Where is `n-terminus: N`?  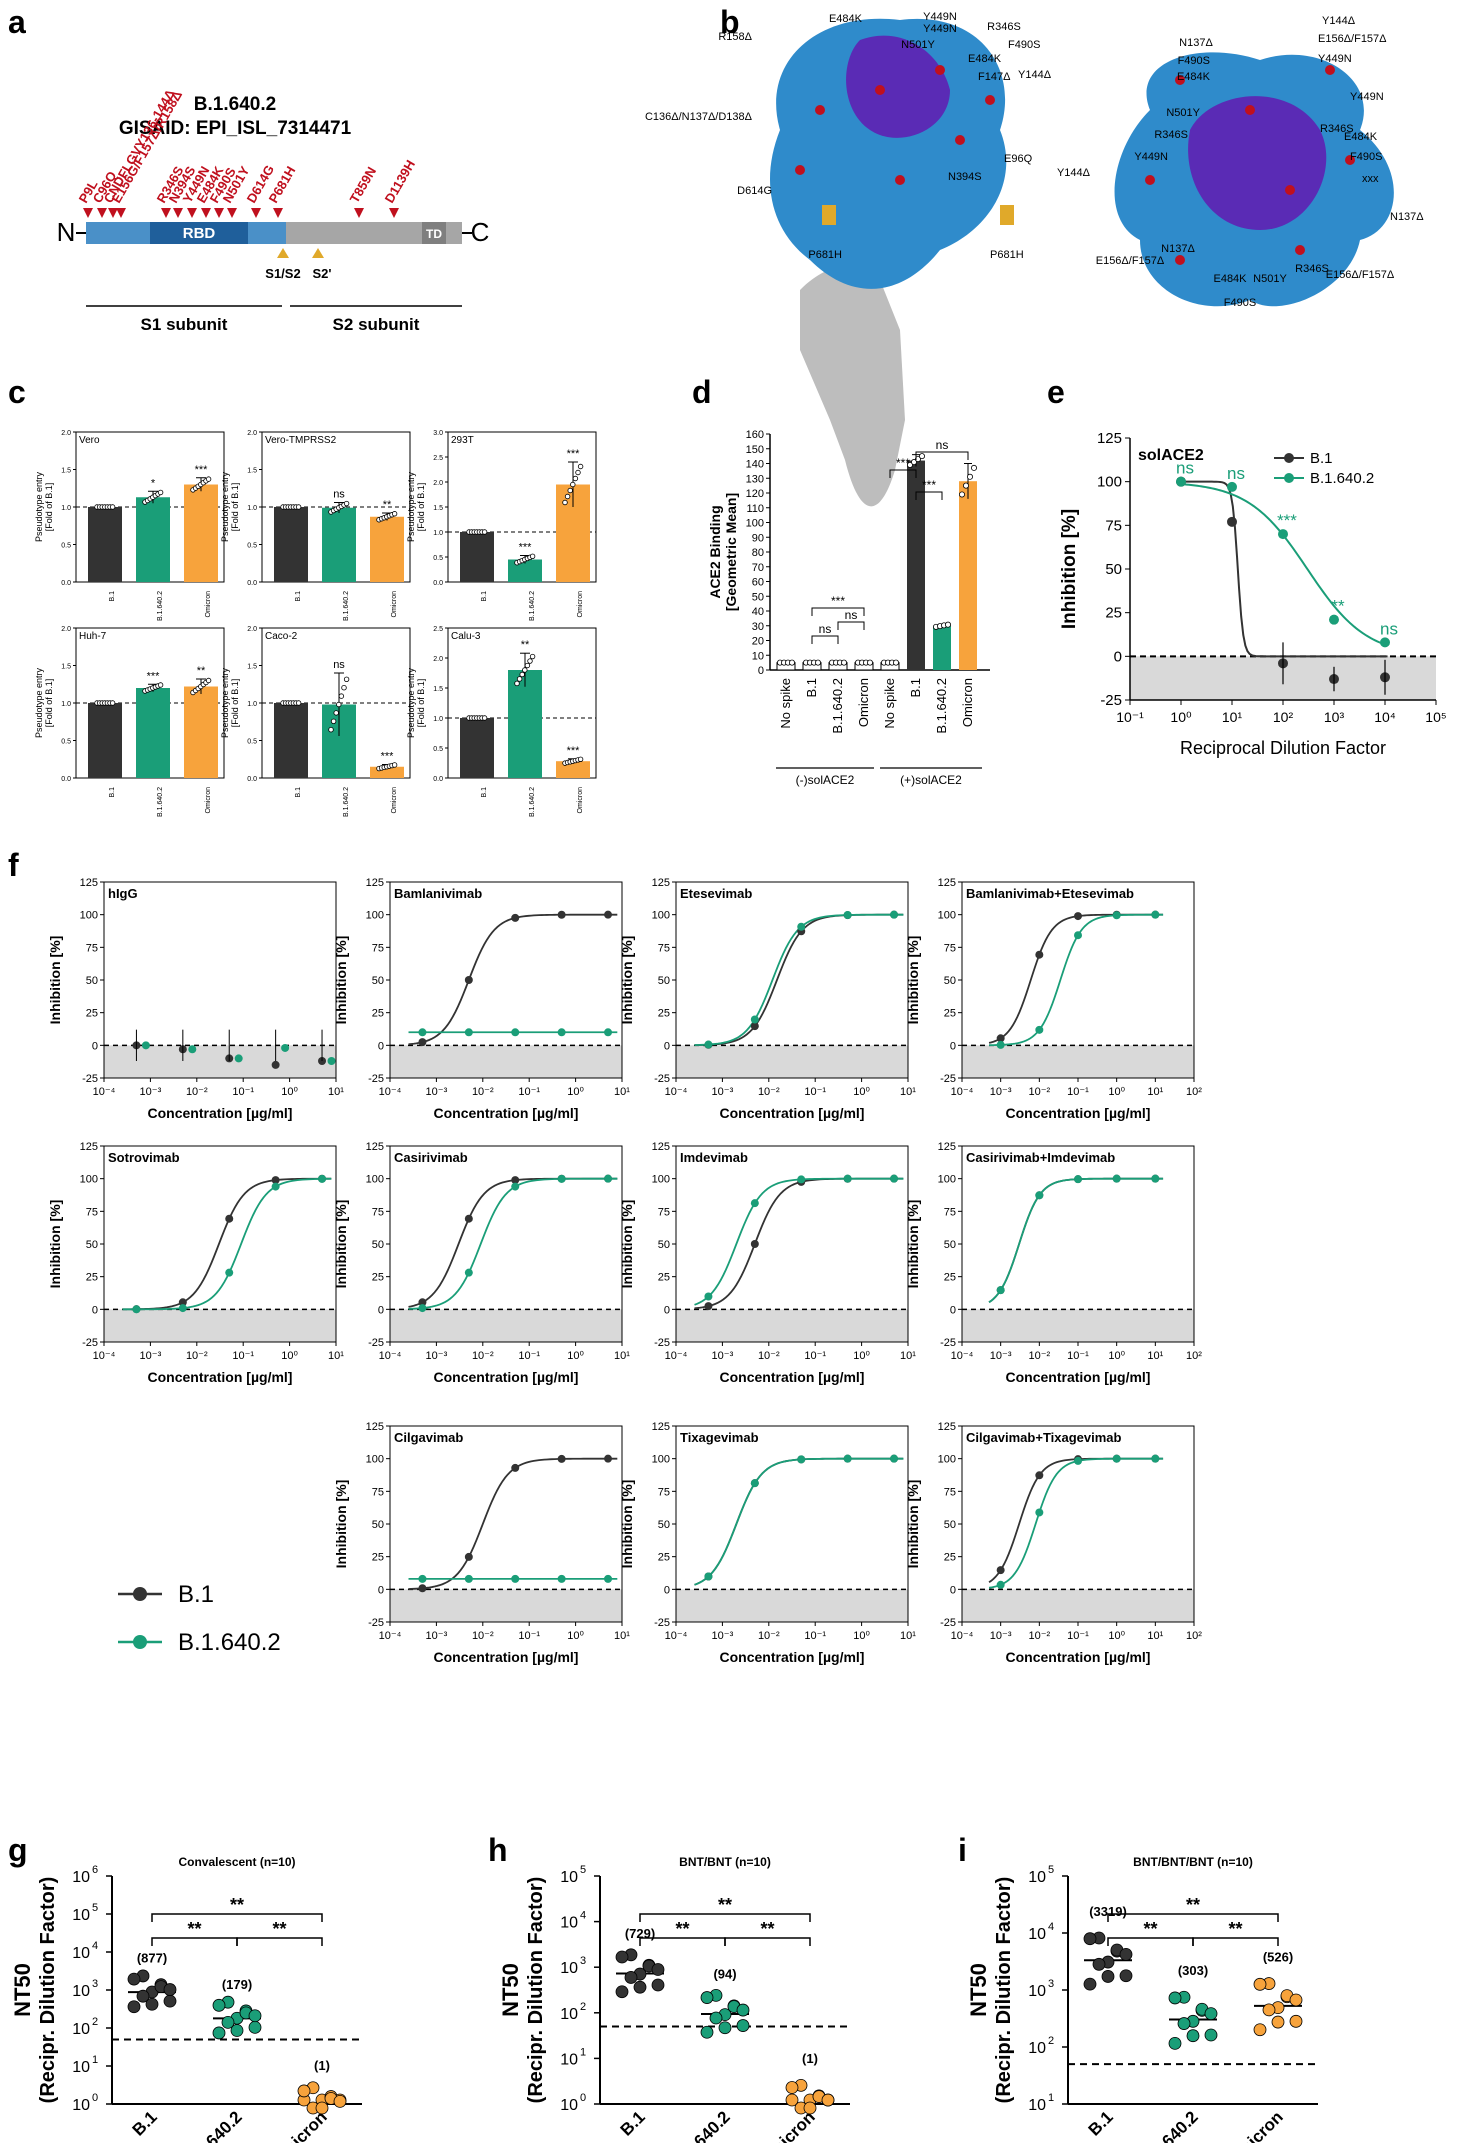
n-terminus: N is located at coordinates (66, 232).